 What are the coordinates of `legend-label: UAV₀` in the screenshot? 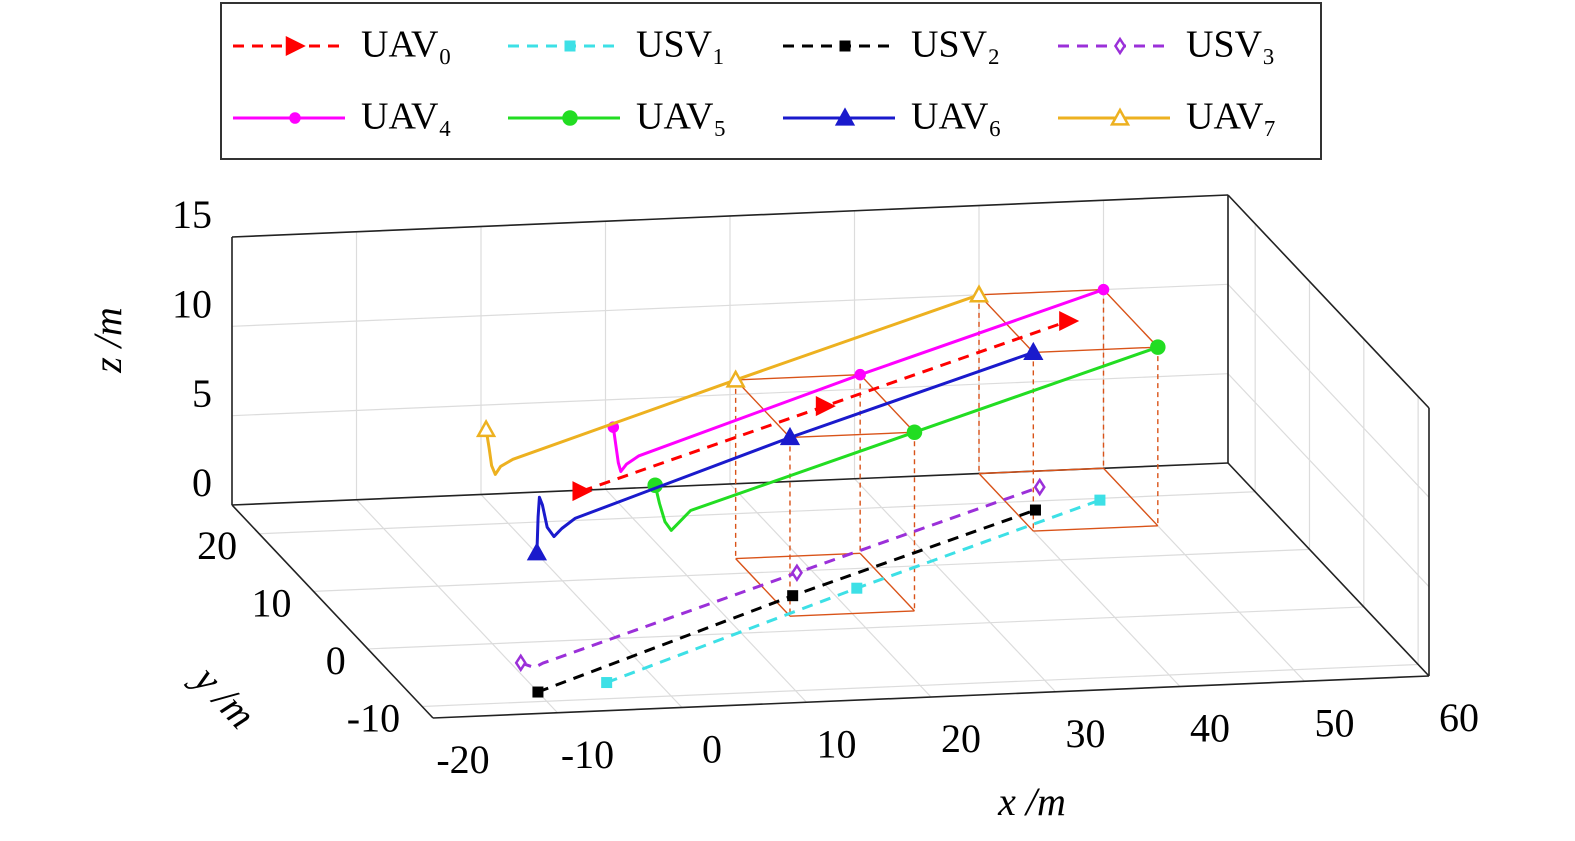 It's located at (406, 45).